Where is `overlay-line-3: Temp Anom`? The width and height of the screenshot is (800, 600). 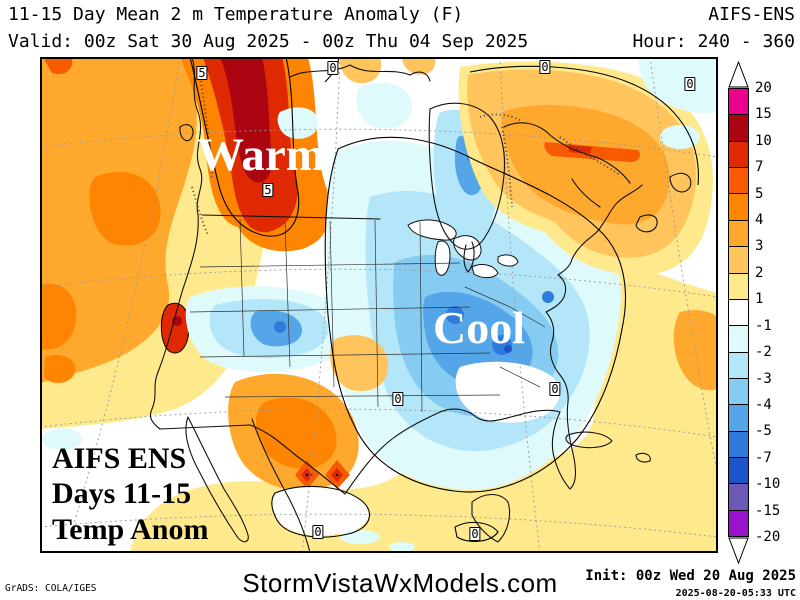
overlay-line-3: Temp Anom is located at coordinates (130, 529).